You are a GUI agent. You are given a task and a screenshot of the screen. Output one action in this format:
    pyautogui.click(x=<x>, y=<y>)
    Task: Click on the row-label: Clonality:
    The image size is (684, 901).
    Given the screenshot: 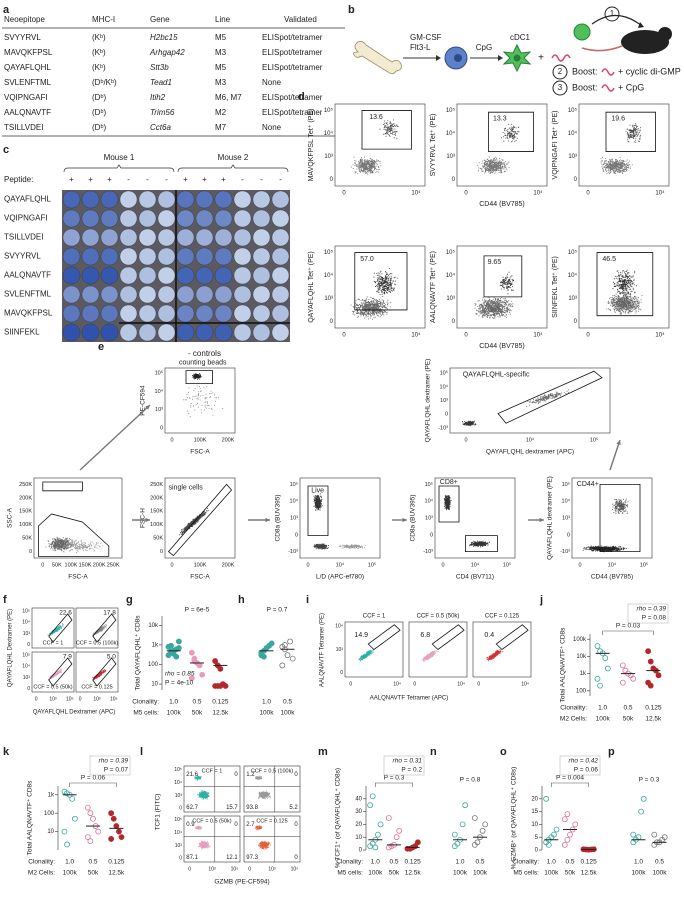 What is the action you would take?
    pyautogui.click(x=349, y=862)
    